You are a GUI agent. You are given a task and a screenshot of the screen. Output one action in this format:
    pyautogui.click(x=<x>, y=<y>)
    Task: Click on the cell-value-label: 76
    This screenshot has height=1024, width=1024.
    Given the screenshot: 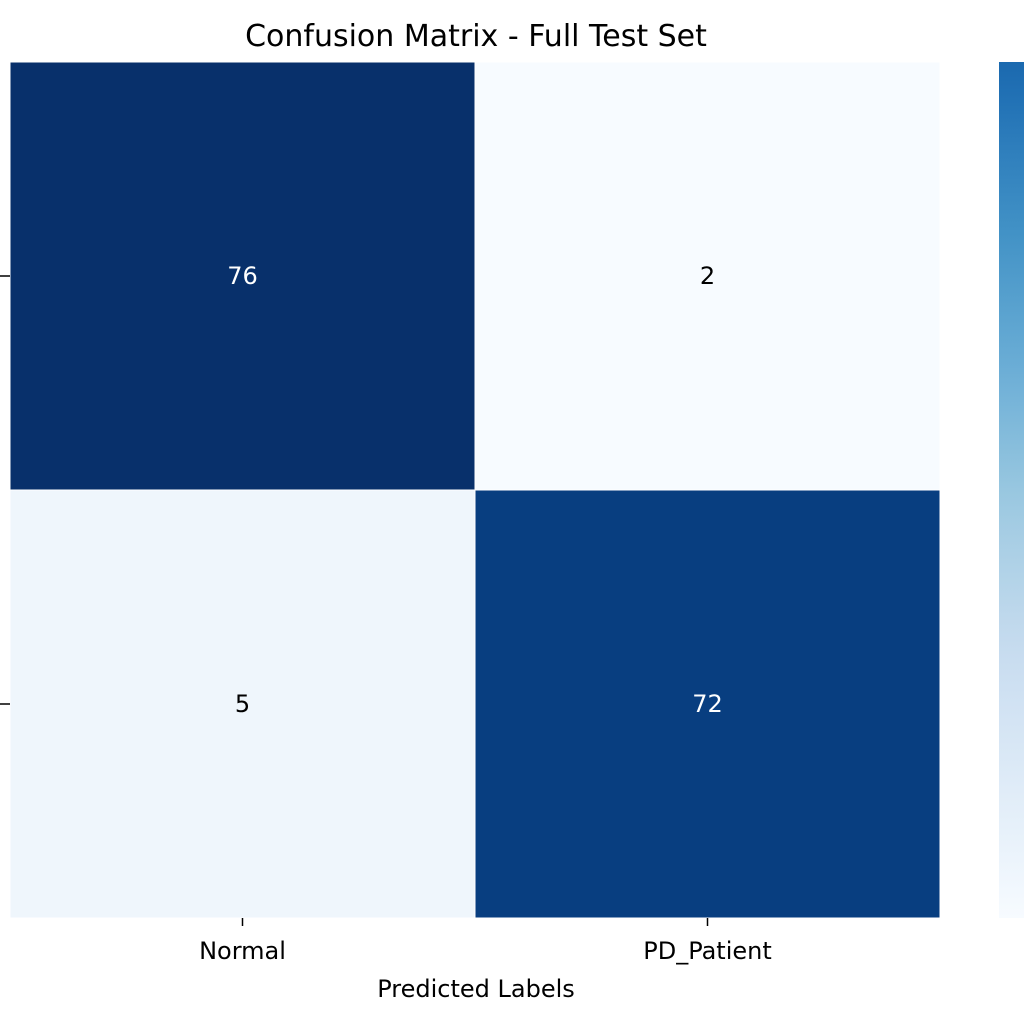 What is the action you would take?
    pyautogui.click(x=242, y=276)
    